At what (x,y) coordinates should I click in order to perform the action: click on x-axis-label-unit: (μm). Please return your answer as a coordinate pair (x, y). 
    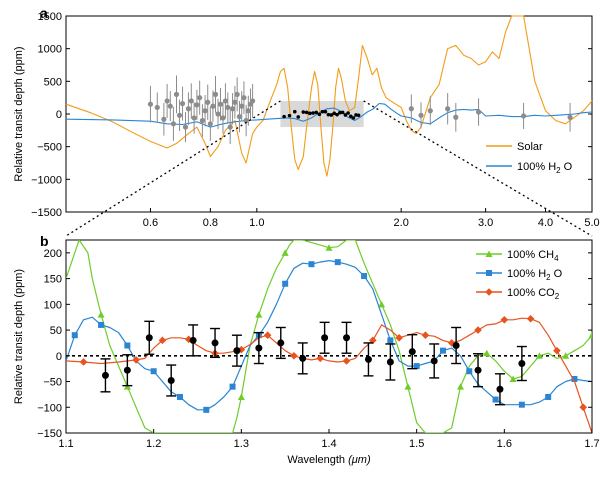
    Looking at the image, I should click on (359, 460).